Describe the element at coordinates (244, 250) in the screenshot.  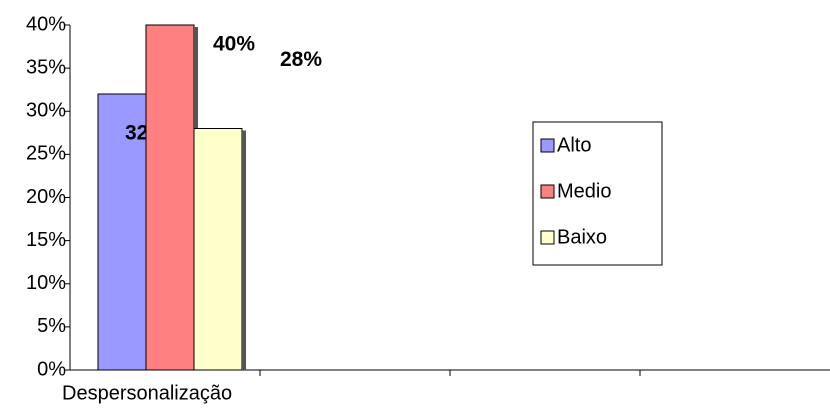
I see `bar-side` at that location.